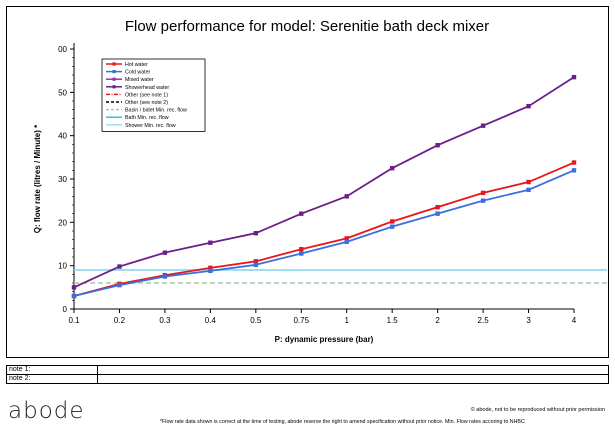 This screenshot has height=430, width=615. I want to click on y-tick-label: 00, so click(62, 49).